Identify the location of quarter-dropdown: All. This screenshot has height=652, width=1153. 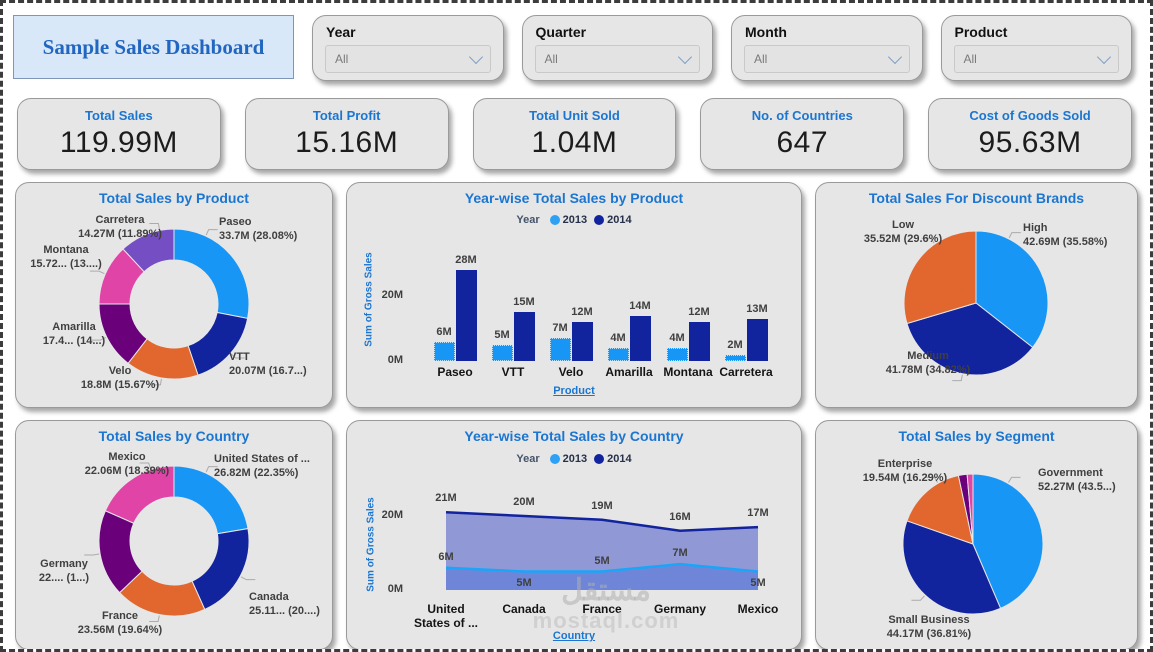
(617, 59).